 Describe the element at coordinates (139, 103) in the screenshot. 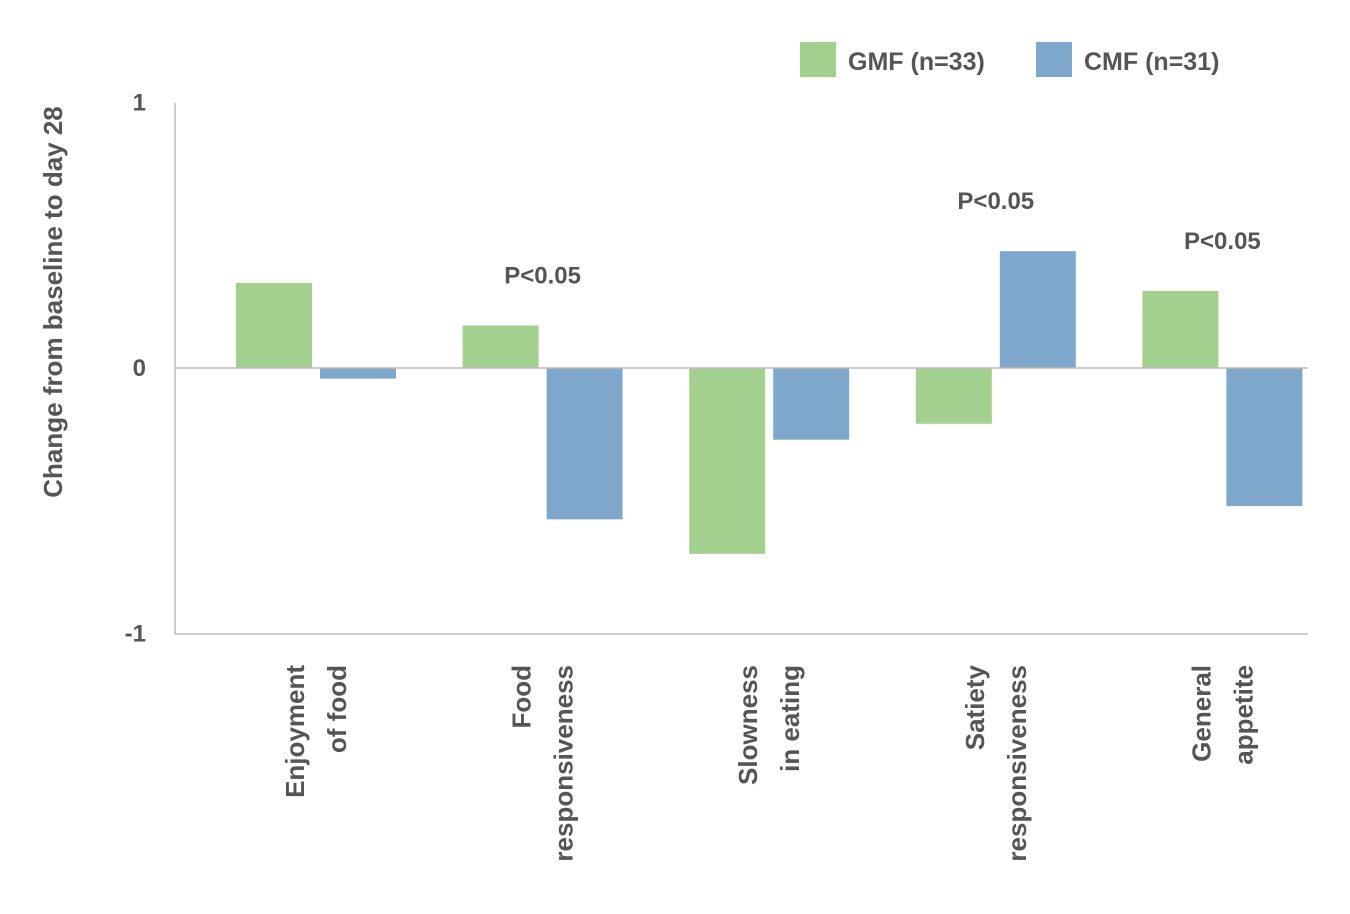

I see `y-tick-label: 1` at that location.